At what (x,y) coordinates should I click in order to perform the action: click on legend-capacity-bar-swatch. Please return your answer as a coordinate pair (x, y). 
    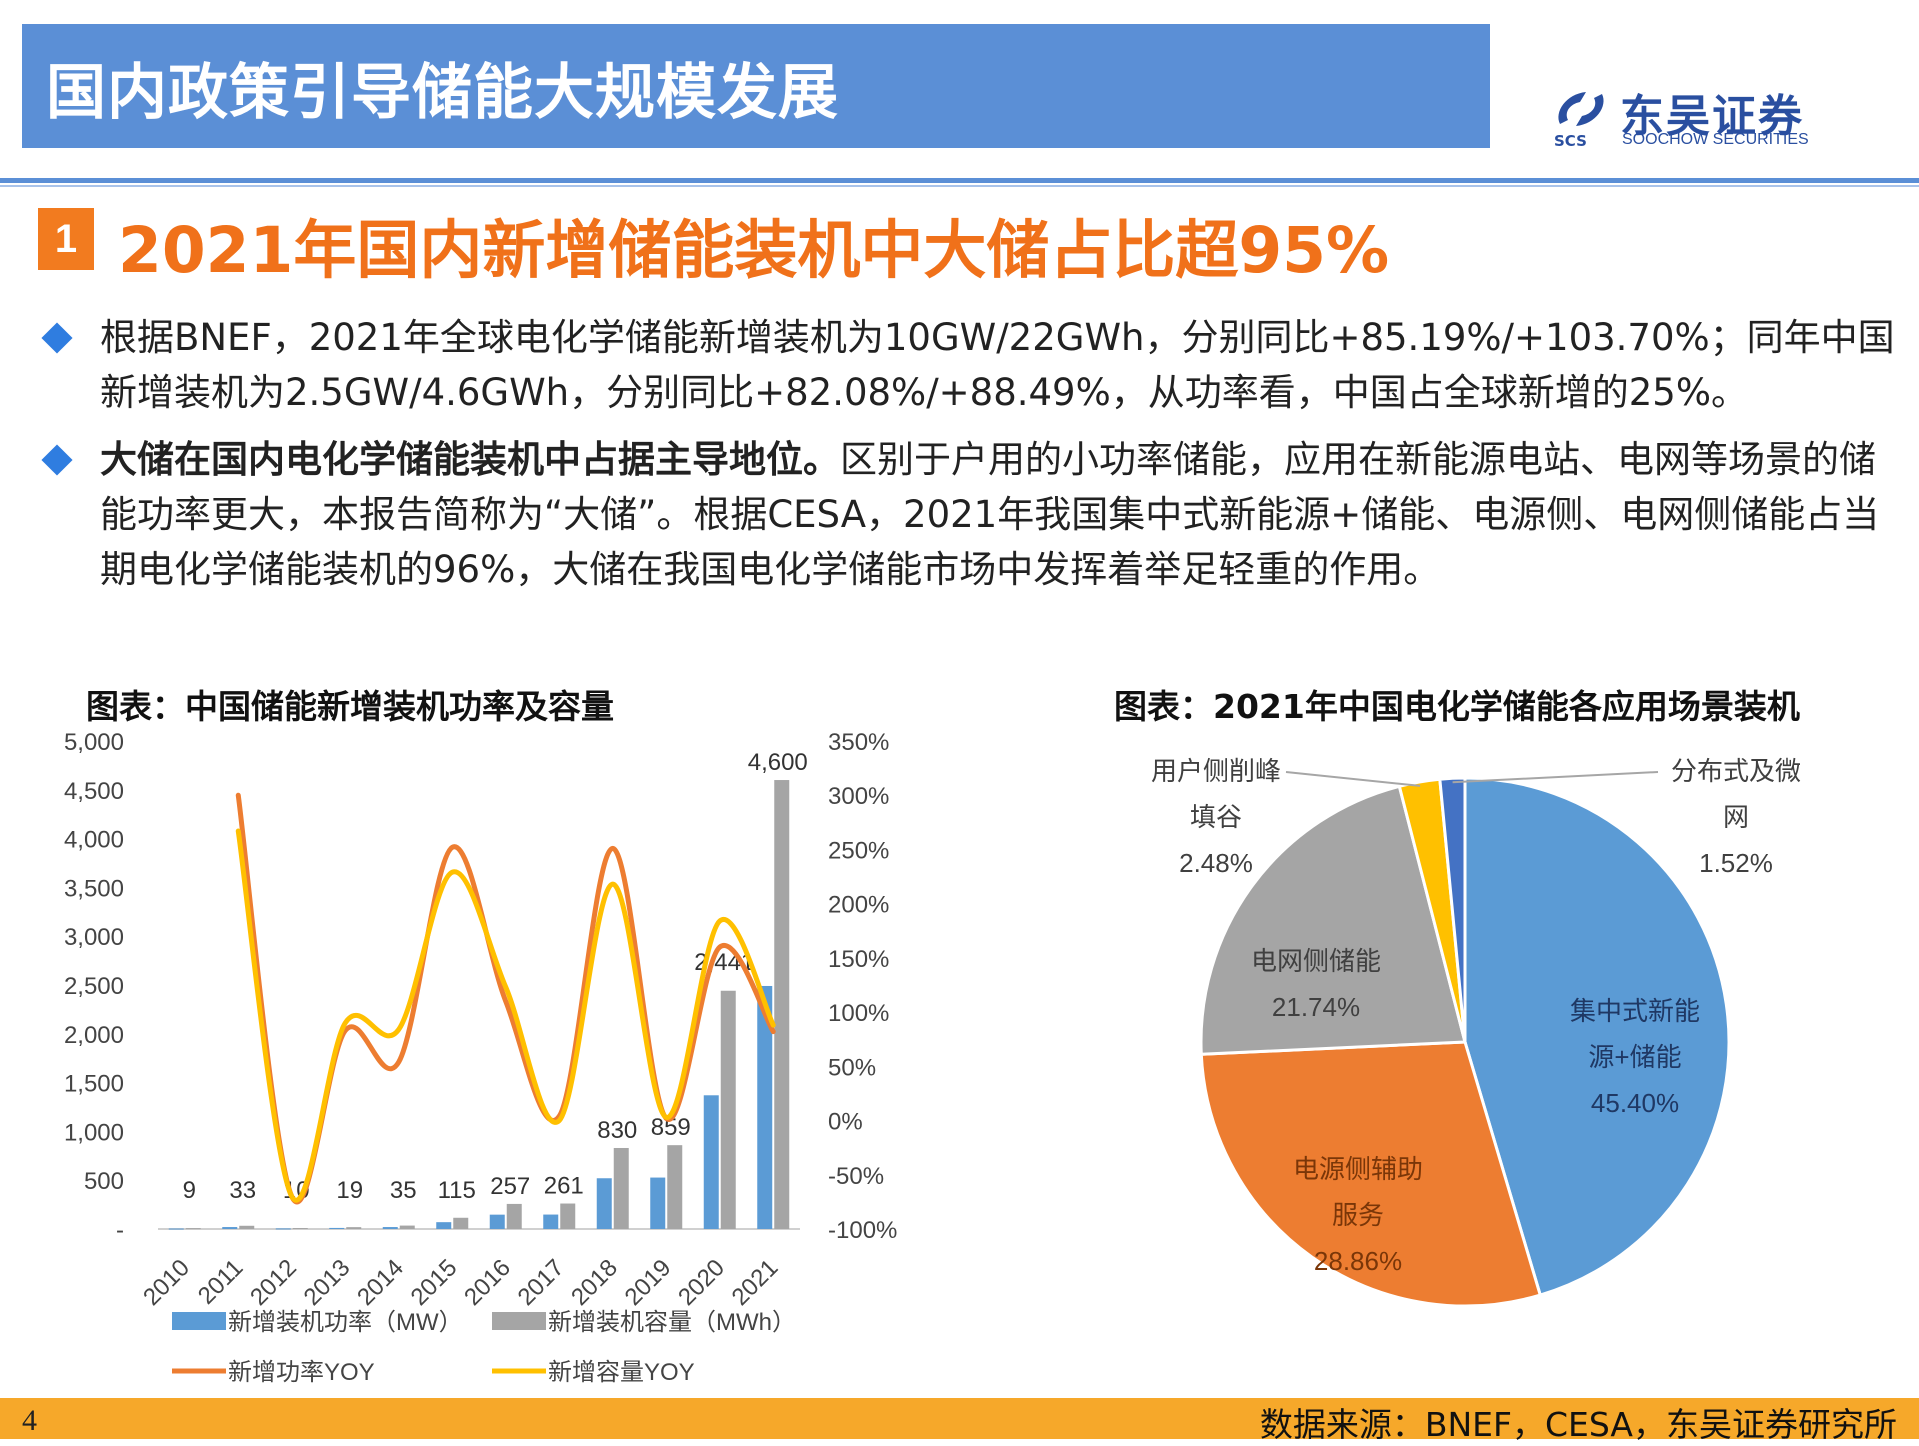
    Looking at the image, I should click on (519, 1321).